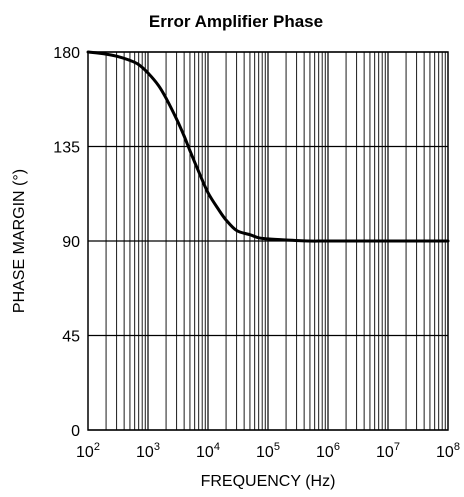 The width and height of the screenshot is (464, 497). What do you see at coordinates (236, 21) in the screenshot?
I see `chart-title: Error Amplifier Phase` at bounding box center [236, 21].